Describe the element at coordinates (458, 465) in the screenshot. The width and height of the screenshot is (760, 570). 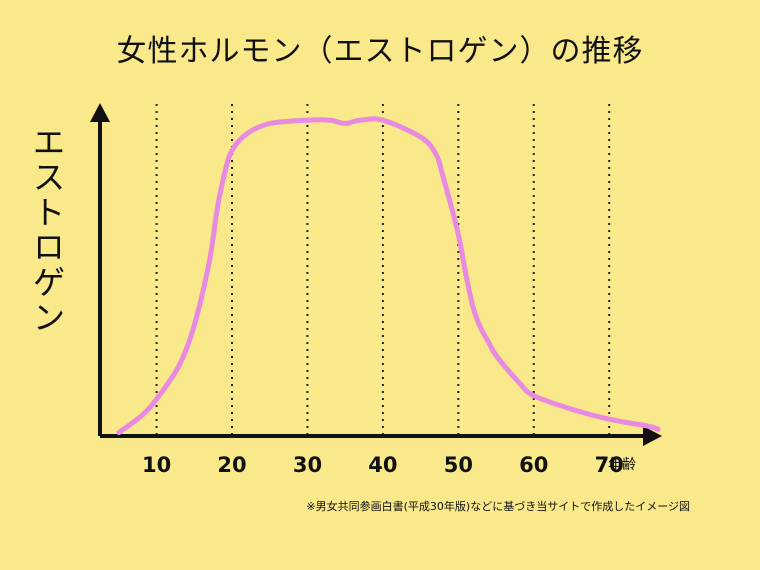
I see `x-tick-label-50: 50` at that location.